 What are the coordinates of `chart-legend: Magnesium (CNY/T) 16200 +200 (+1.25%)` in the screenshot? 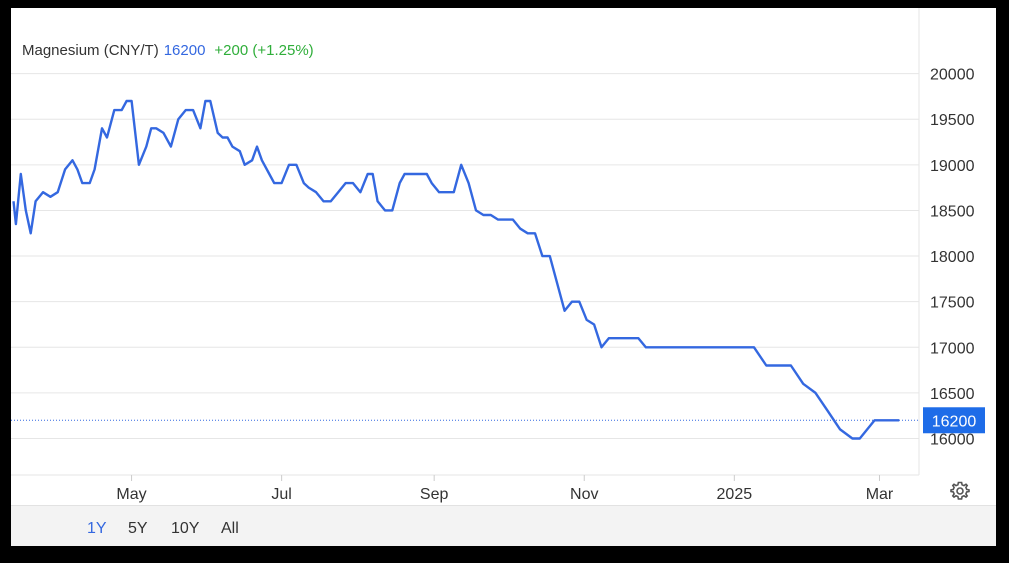 It's located at (168, 50).